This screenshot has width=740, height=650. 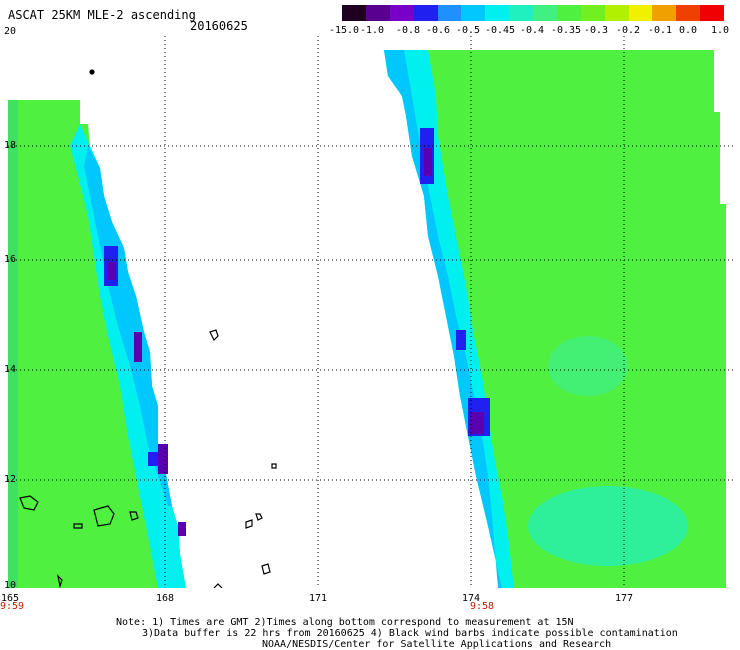 I want to click on legend-label: -0.35, so click(x=566, y=30).